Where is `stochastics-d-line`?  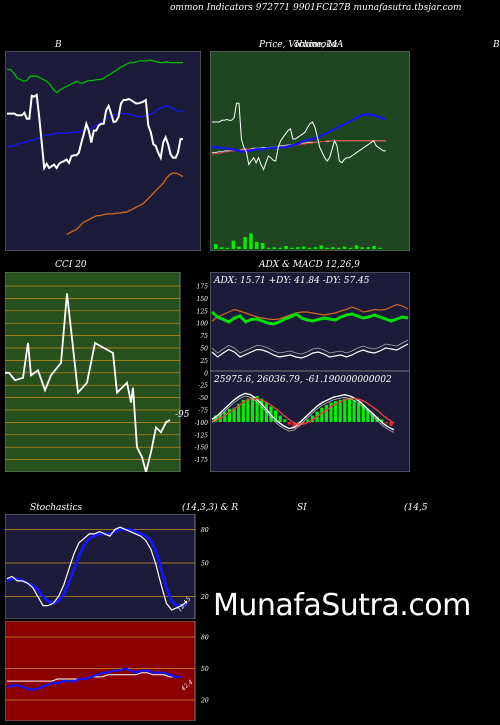 stochastics-d-line is located at coordinates (97, 567).